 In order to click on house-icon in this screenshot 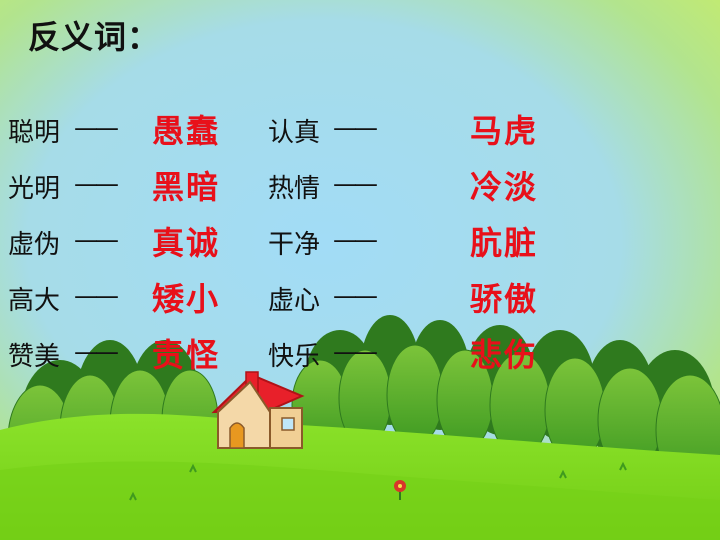, I will do `click(258, 410)`.